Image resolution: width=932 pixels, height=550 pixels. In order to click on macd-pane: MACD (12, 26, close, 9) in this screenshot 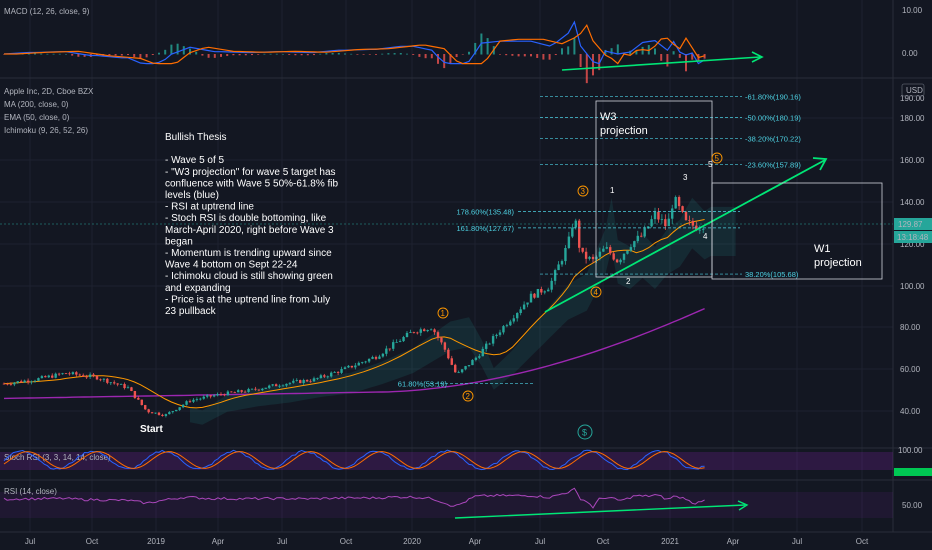, I will do `click(383, 45)`.